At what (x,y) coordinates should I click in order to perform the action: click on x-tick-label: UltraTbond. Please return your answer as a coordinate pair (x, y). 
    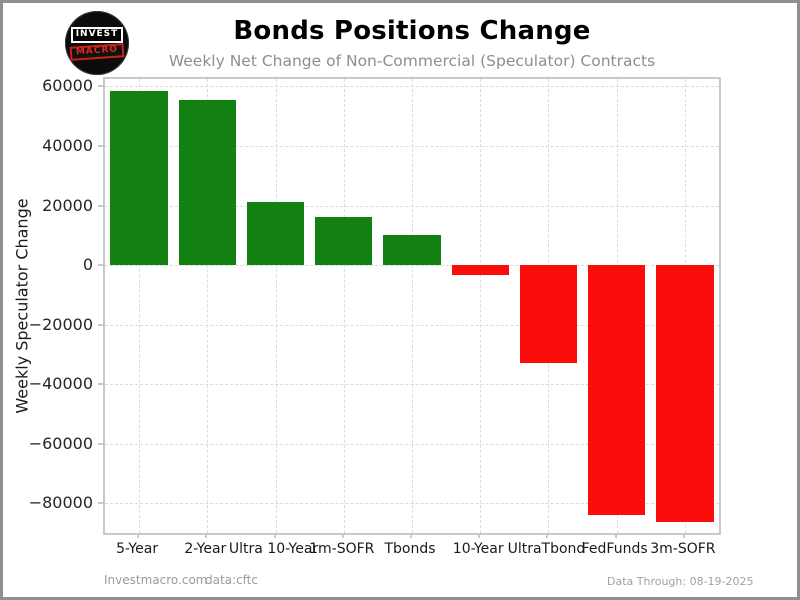
    Looking at the image, I should click on (546, 549).